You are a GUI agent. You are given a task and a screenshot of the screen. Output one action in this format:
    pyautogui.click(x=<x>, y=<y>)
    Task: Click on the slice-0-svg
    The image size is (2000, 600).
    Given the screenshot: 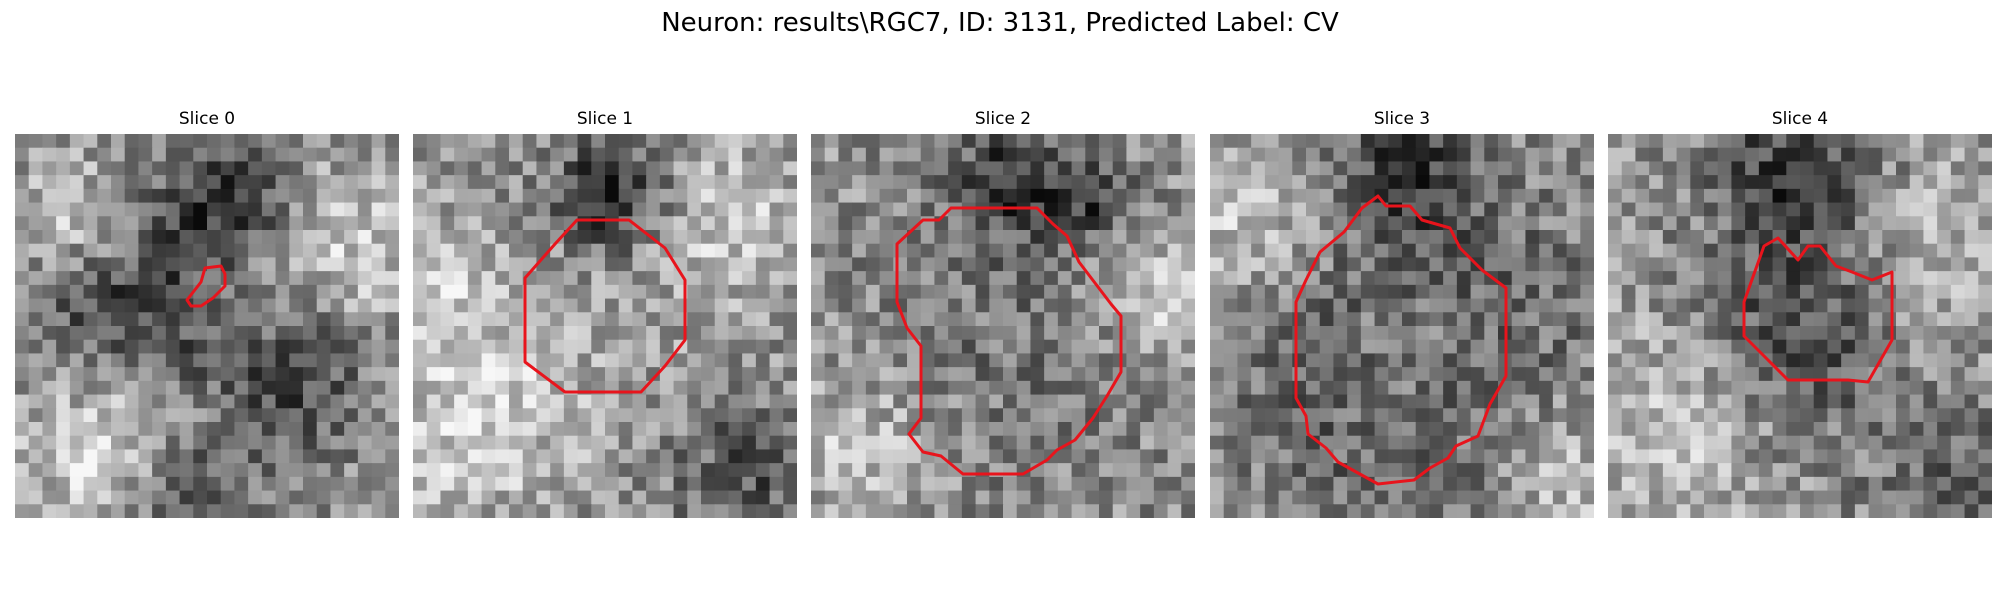 What is the action you would take?
    pyautogui.click(x=207, y=326)
    